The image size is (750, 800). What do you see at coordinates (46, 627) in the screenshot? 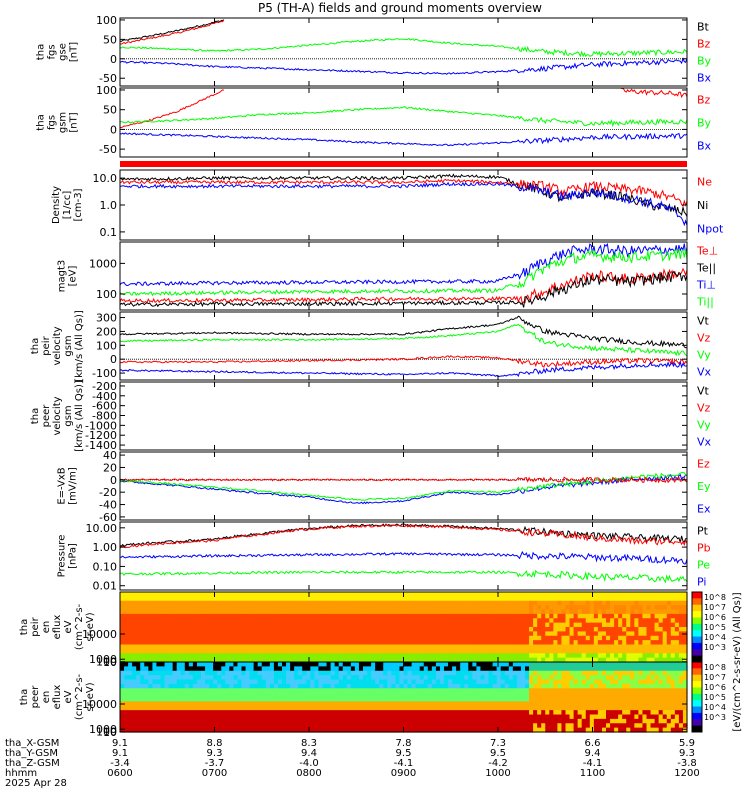
I see `y-axis-label-line: en` at bounding box center [46, 627].